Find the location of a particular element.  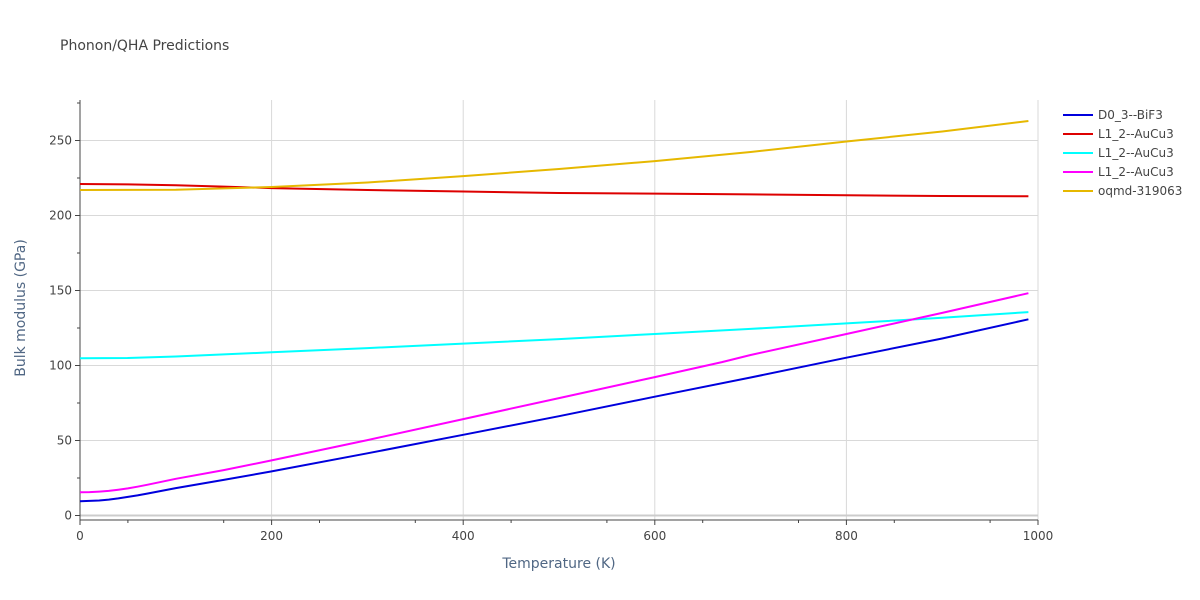

y-tick-label: 150 is located at coordinates (60, 291).